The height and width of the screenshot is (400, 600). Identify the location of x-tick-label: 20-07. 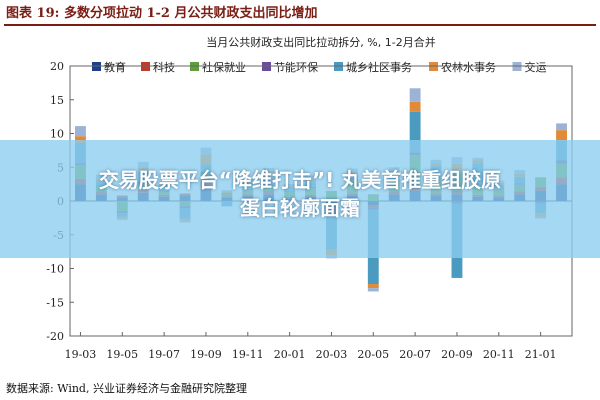
(415, 354).